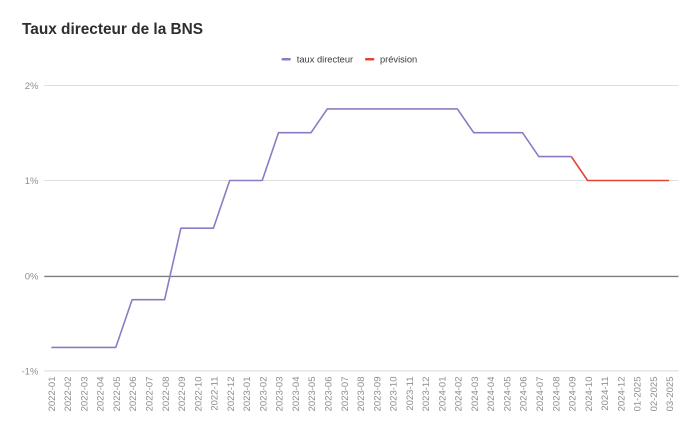 This screenshot has width=700, height=438. What do you see at coordinates (101, 394) in the screenshot?
I see `svg-text: 2022-04` at bounding box center [101, 394].